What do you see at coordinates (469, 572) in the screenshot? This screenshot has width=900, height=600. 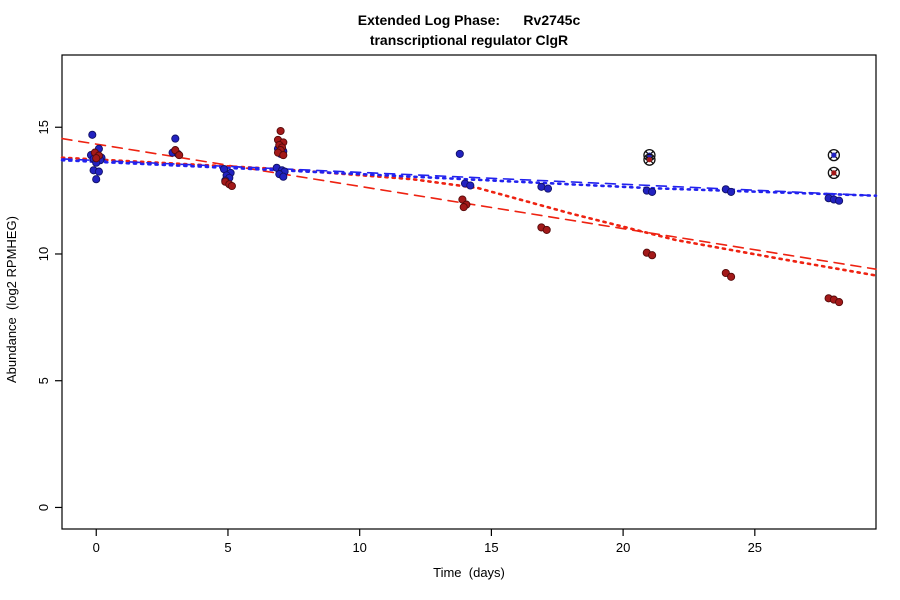 I see `x-axis-label: Time (days)` at bounding box center [469, 572].